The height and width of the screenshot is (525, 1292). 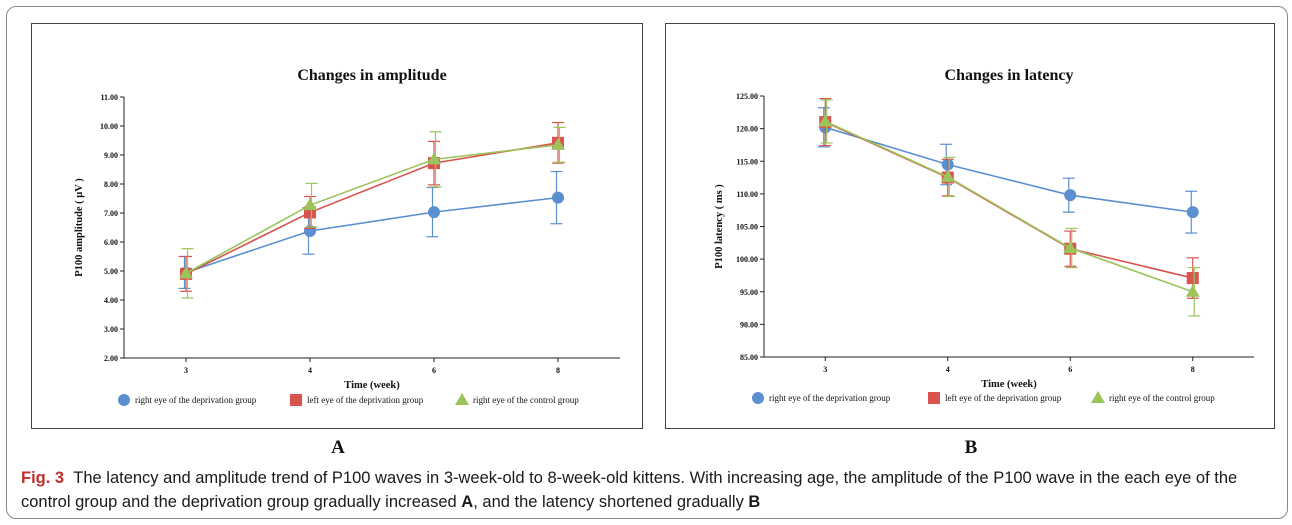 I want to click on amplitude-legend-label: right eye of the control group, so click(x=526, y=400).